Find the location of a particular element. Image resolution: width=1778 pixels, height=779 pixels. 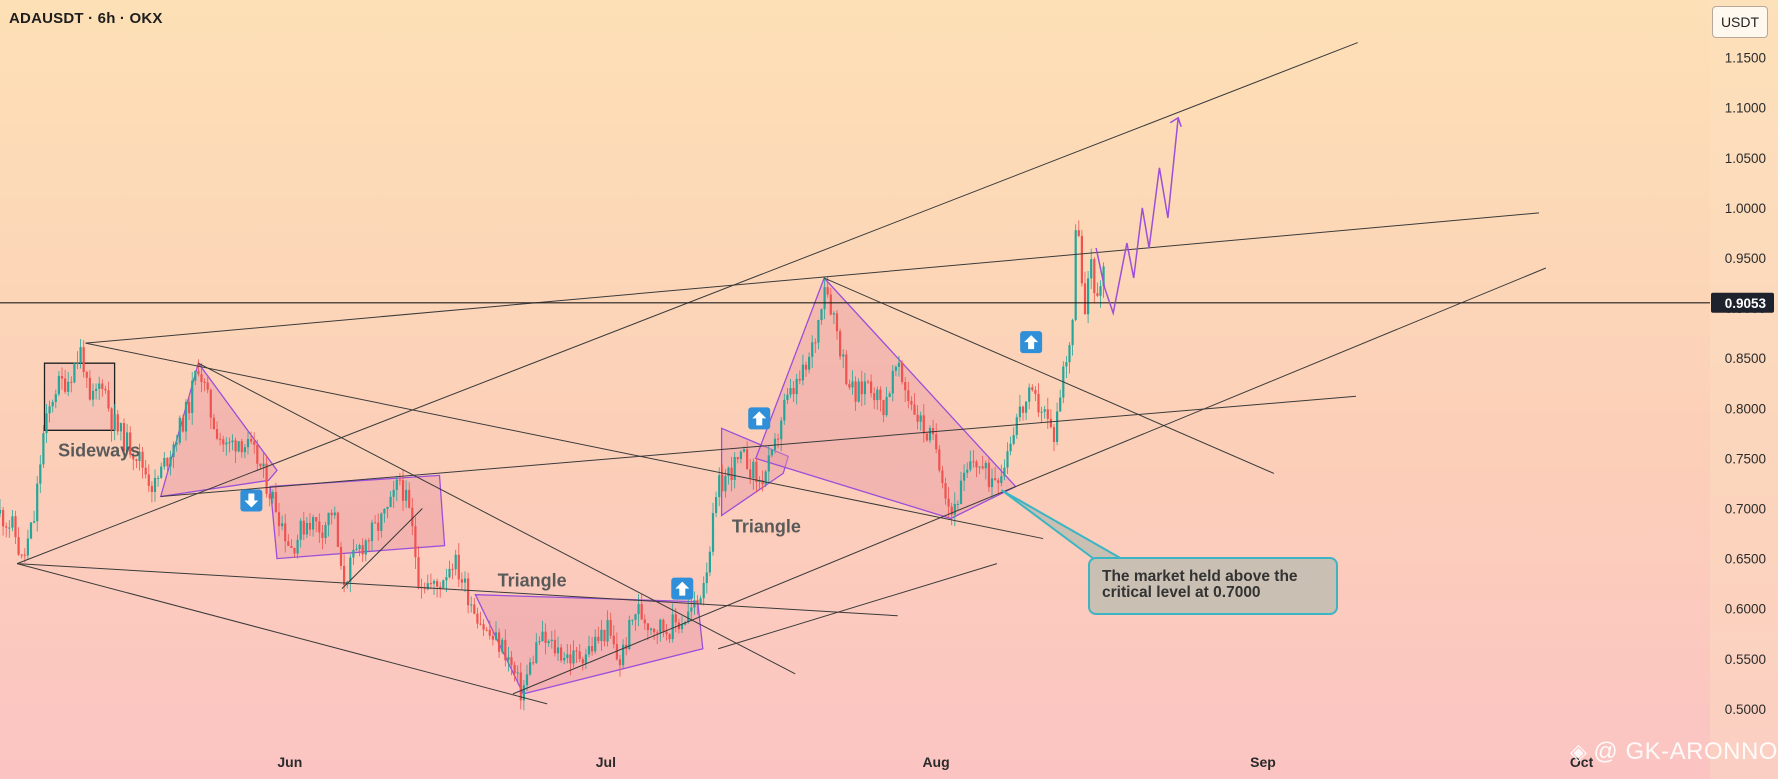

triangle-2-label: Triangle is located at coordinates (766, 527).